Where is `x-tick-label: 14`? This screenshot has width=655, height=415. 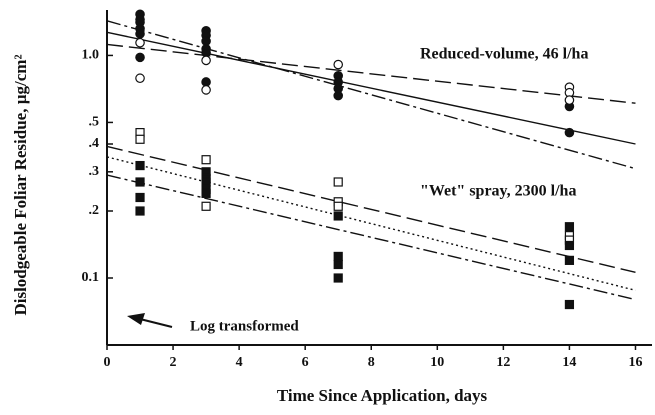
x-tick-label: 14 is located at coordinates (569, 362).